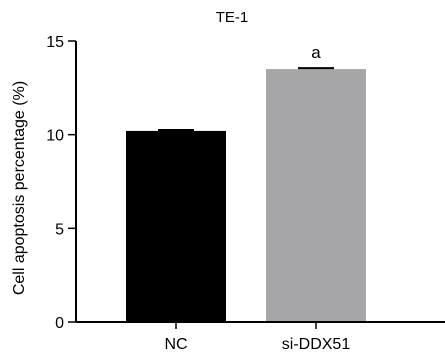 This screenshot has width=445, height=362. I want to click on chart-title: TE-1, so click(232, 17).